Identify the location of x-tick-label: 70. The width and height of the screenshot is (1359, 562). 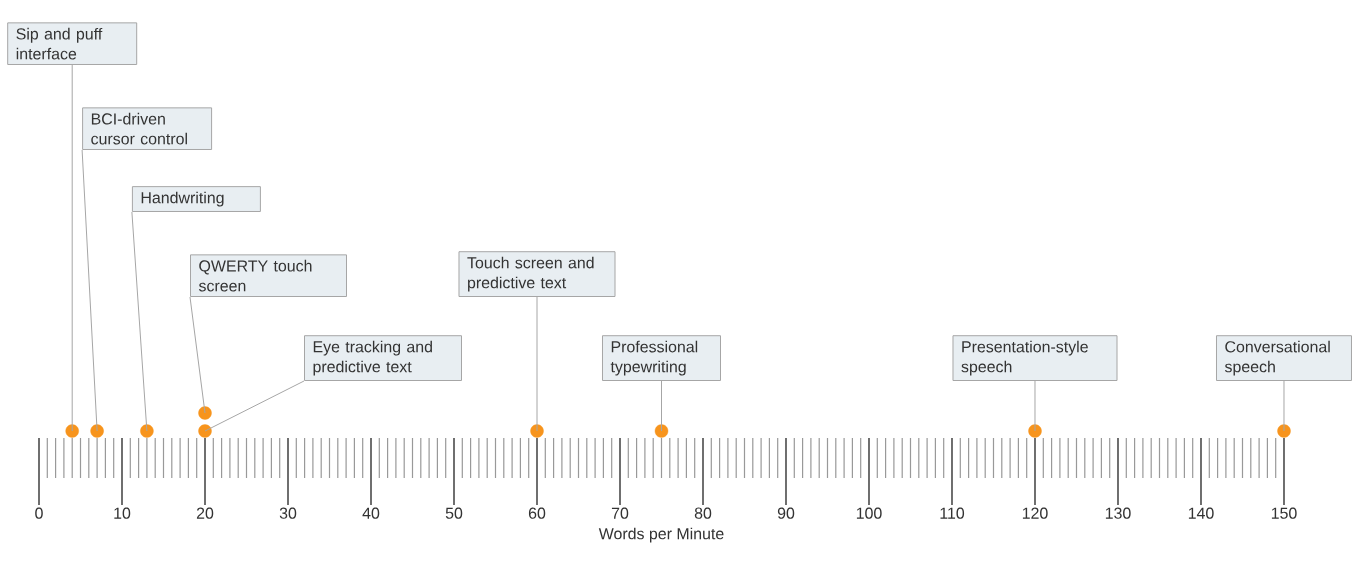
(620, 513).